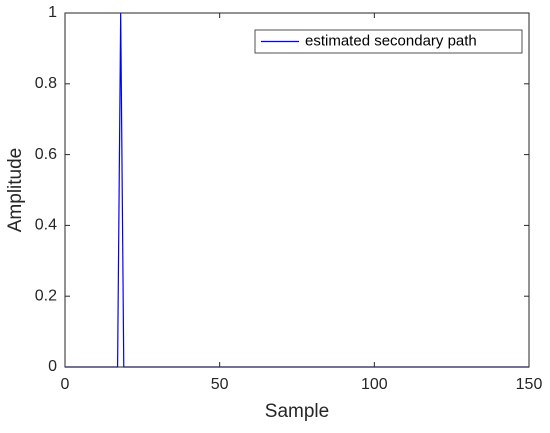  What do you see at coordinates (15, 190) in the screenshot?
I see `y-axis-label: Amplitude` at bounding box center [15, 190].